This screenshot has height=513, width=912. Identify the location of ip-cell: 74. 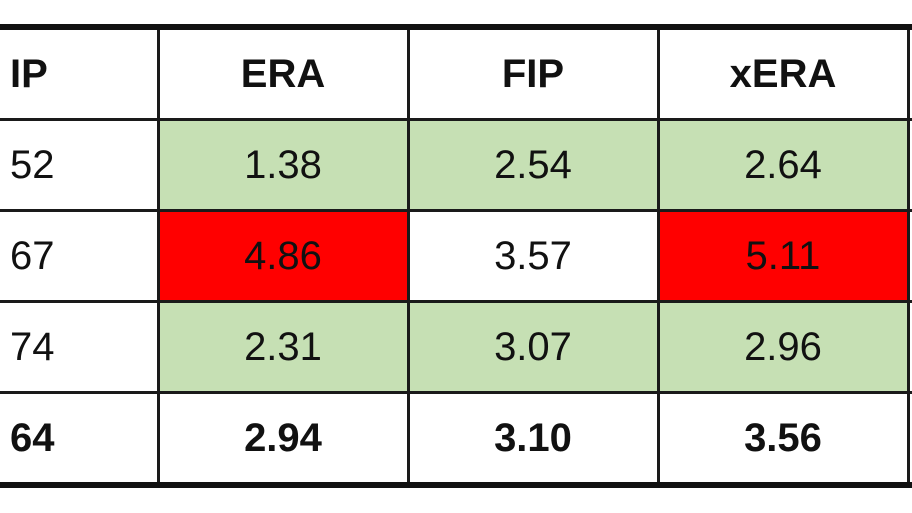
(80, 347).